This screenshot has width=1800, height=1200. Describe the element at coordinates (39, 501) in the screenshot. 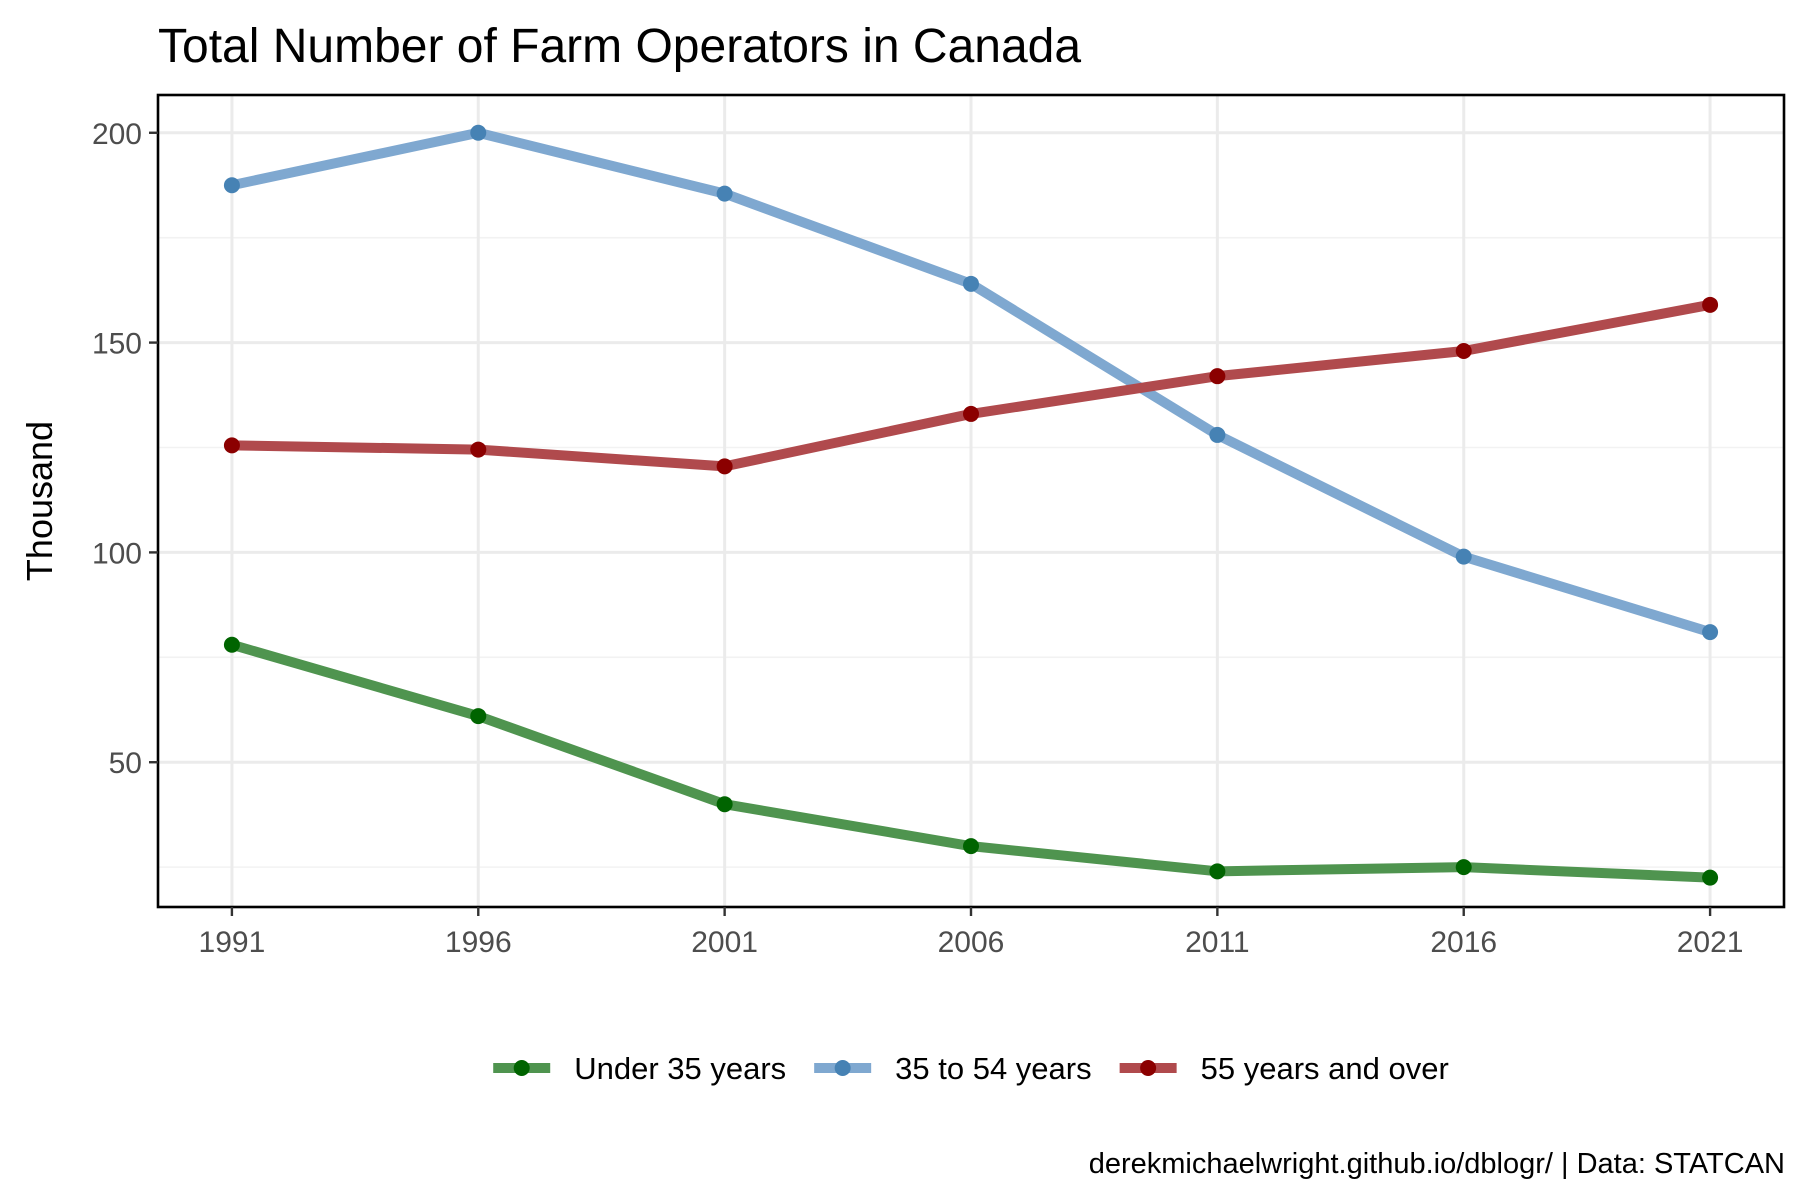

I see `y-axis-label: Thousand` at that location.